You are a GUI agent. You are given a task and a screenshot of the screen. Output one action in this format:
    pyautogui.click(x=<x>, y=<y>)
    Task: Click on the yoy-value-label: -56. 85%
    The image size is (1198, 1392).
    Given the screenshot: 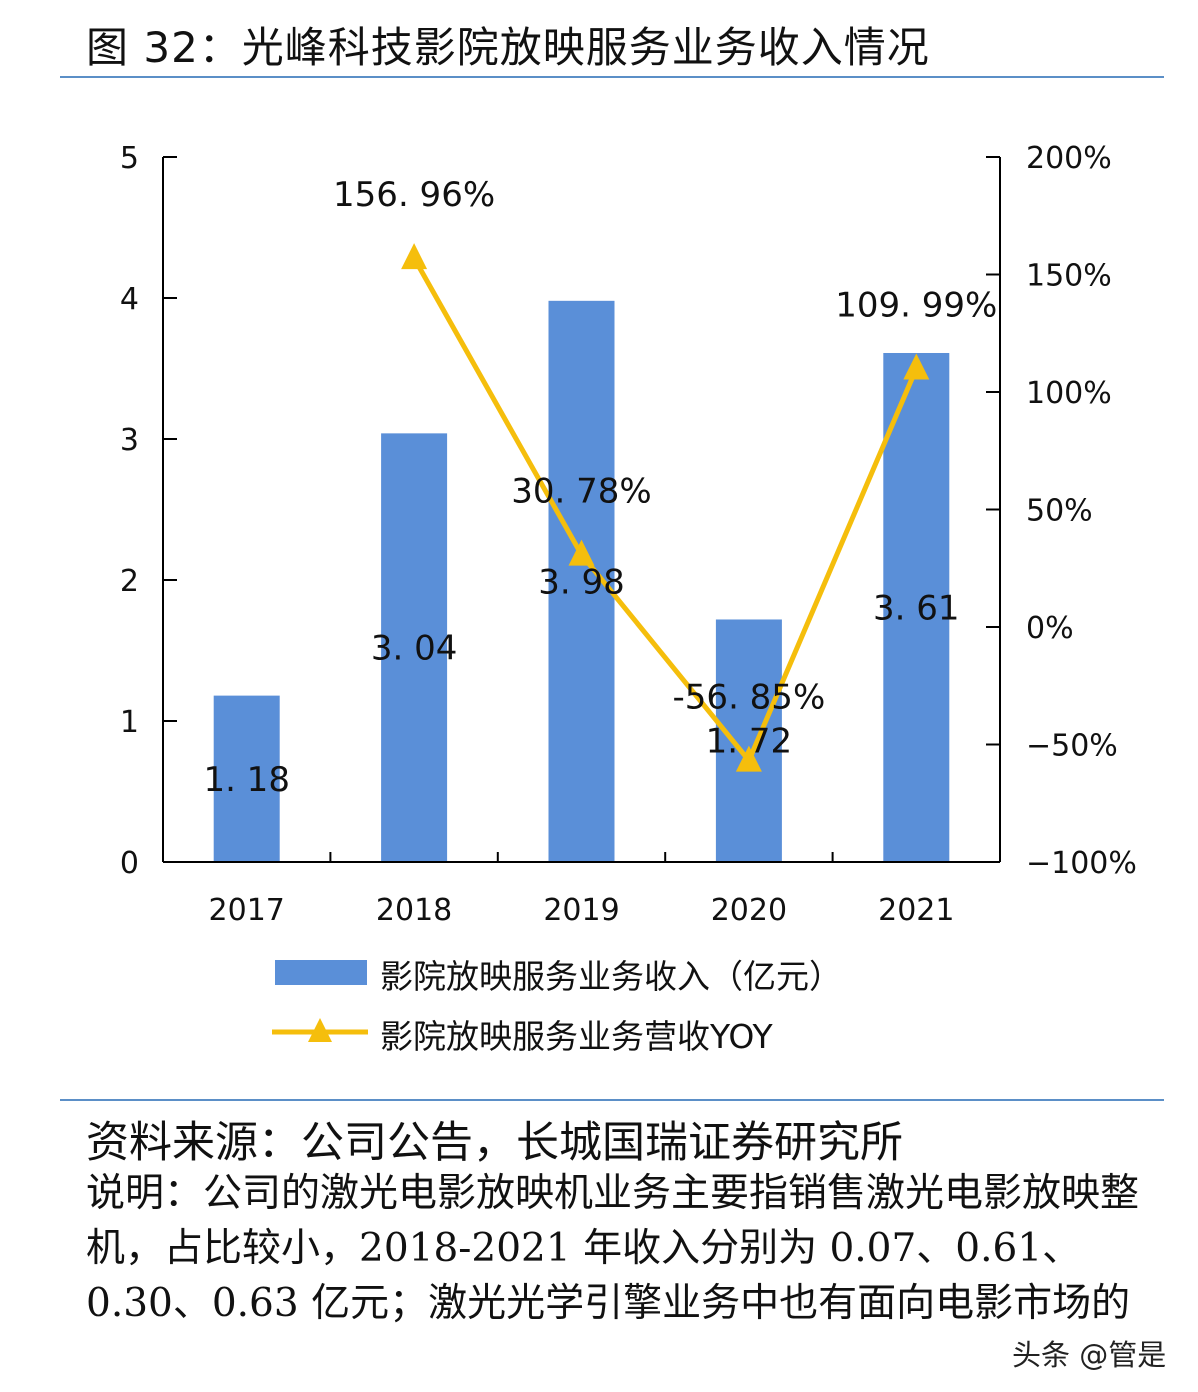 What is the action you would take?
    pyautogui.click(x=749, y=698)
    